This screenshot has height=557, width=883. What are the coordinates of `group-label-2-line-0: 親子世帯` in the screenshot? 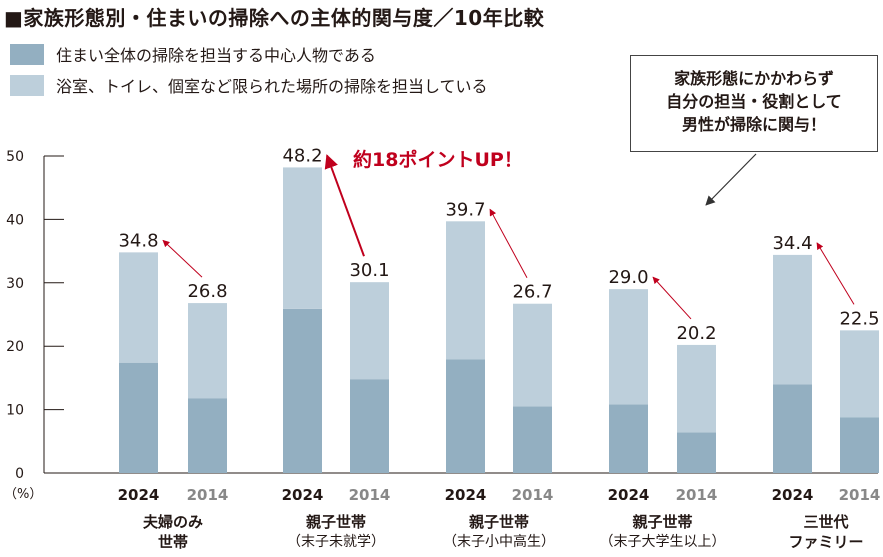 It's located at (498, 522).